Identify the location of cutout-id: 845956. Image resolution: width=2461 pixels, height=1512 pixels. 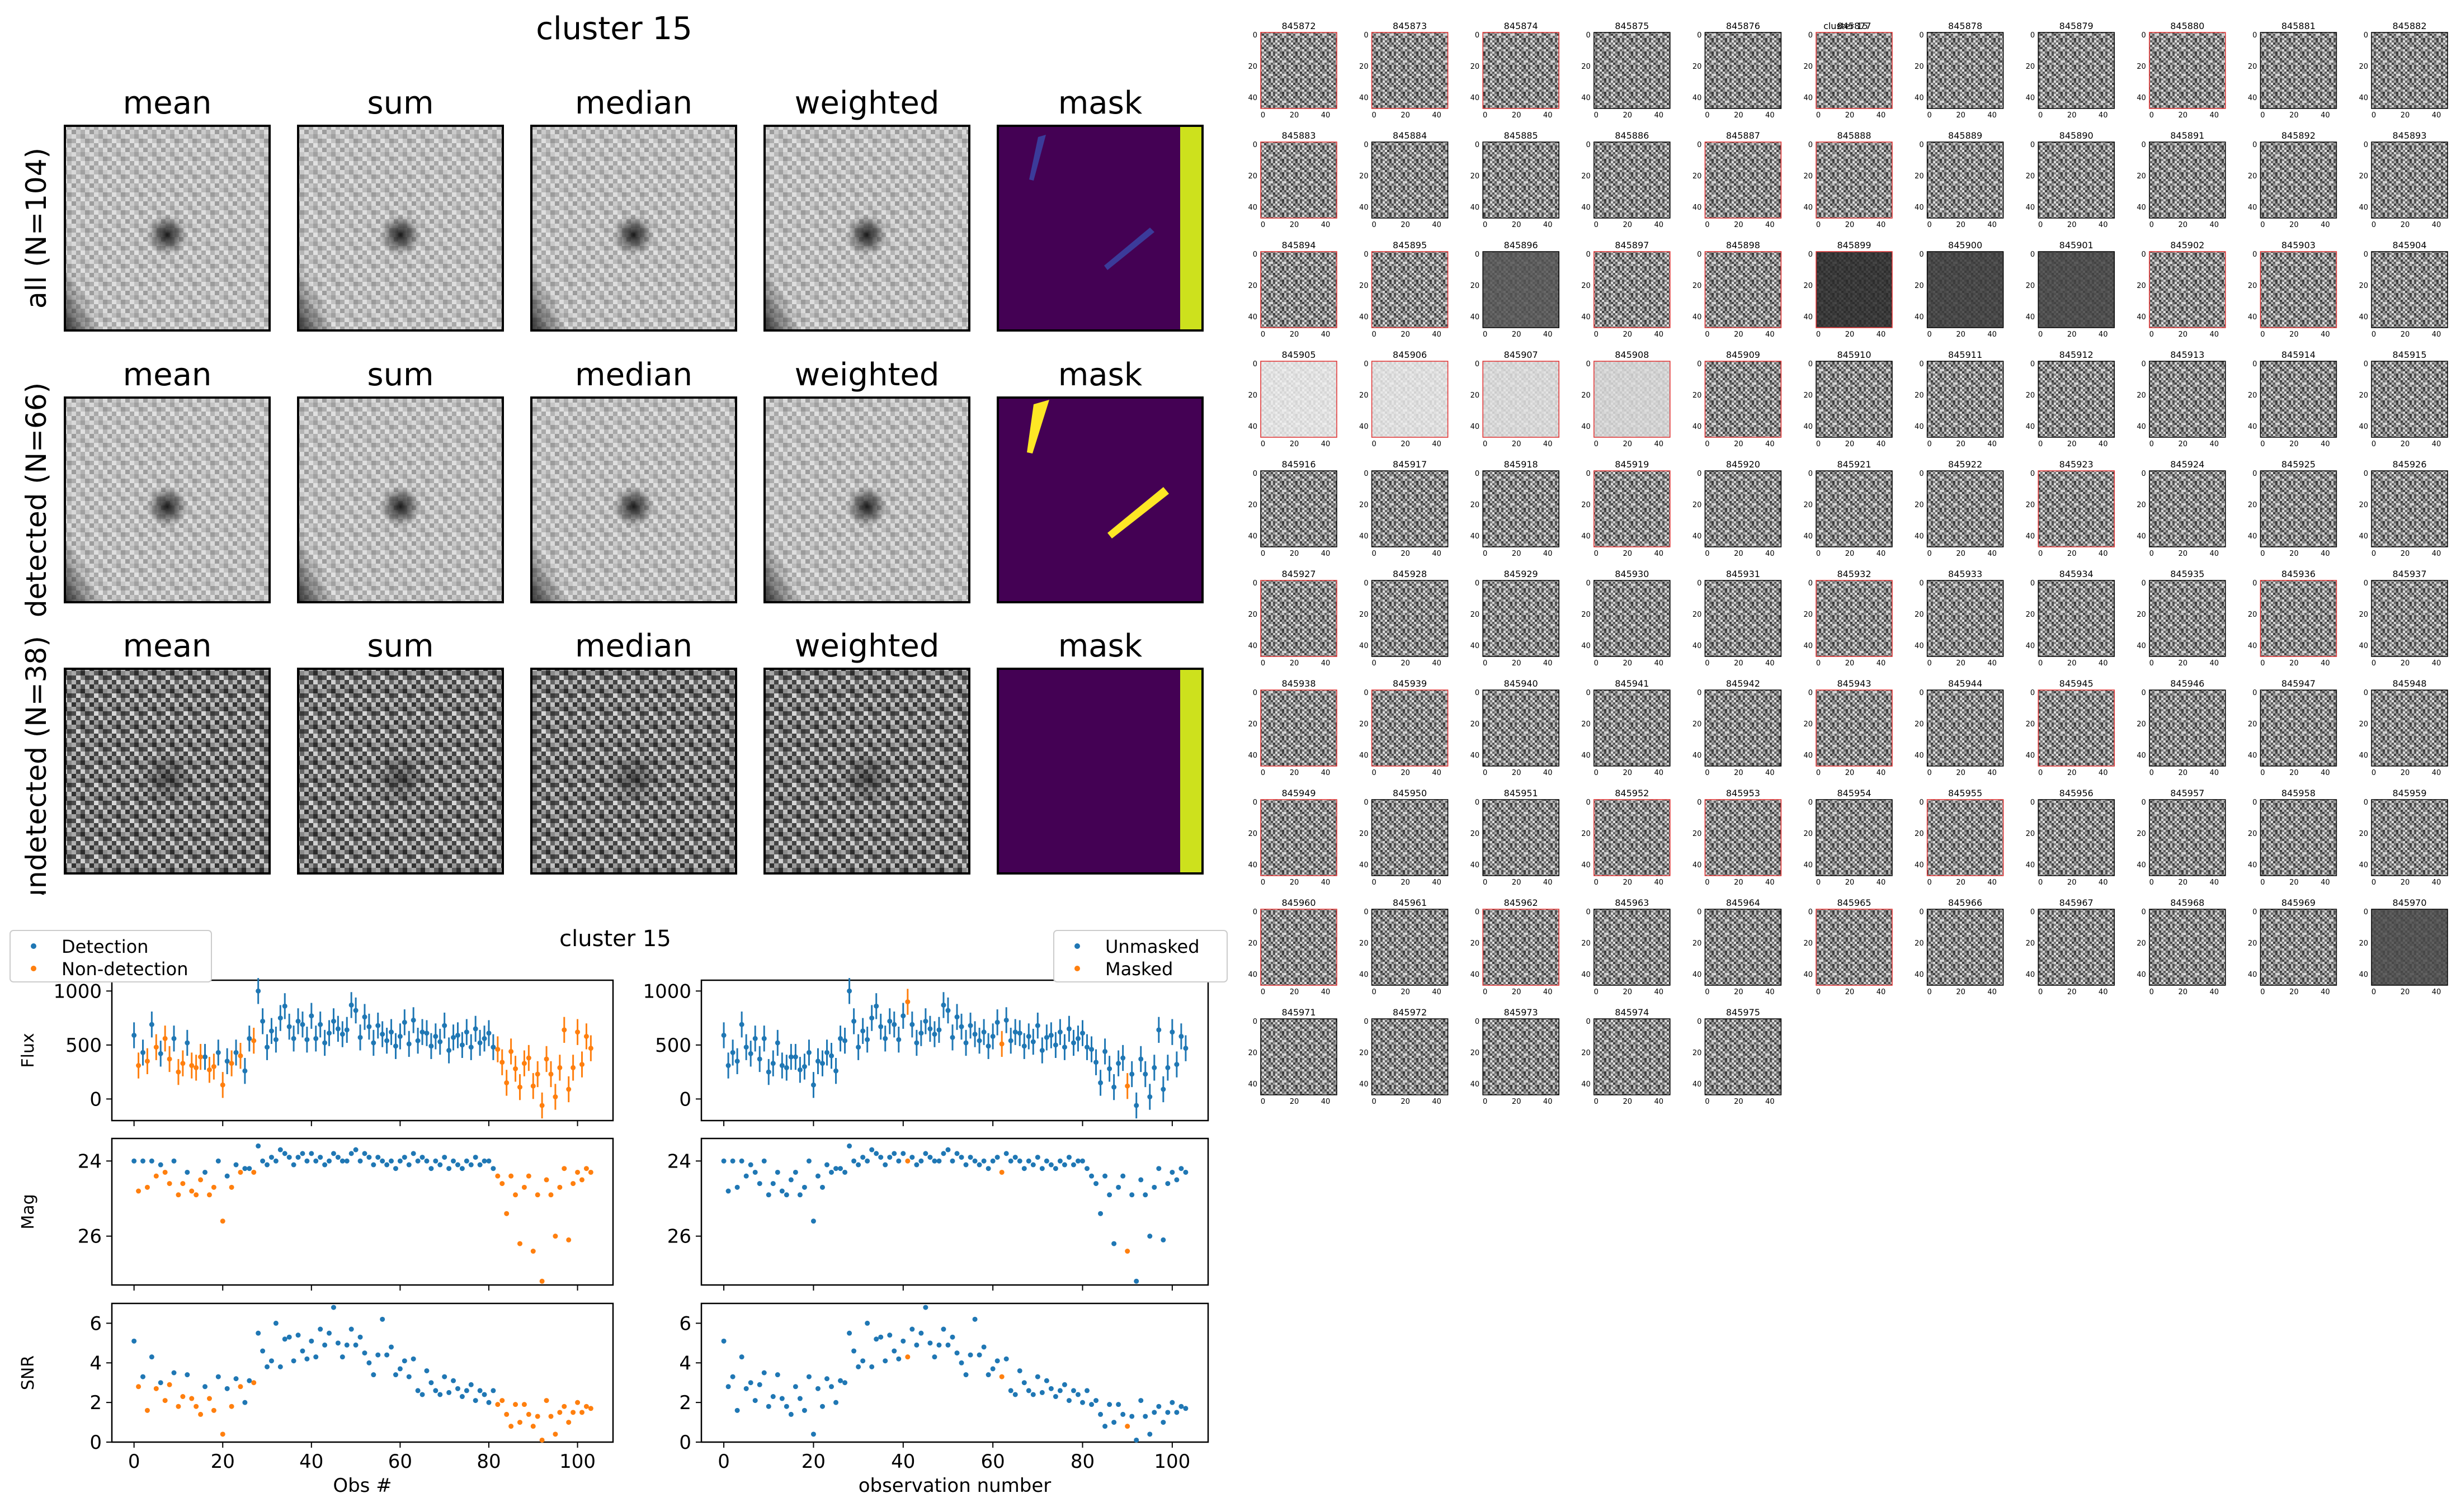
(2076, 793).